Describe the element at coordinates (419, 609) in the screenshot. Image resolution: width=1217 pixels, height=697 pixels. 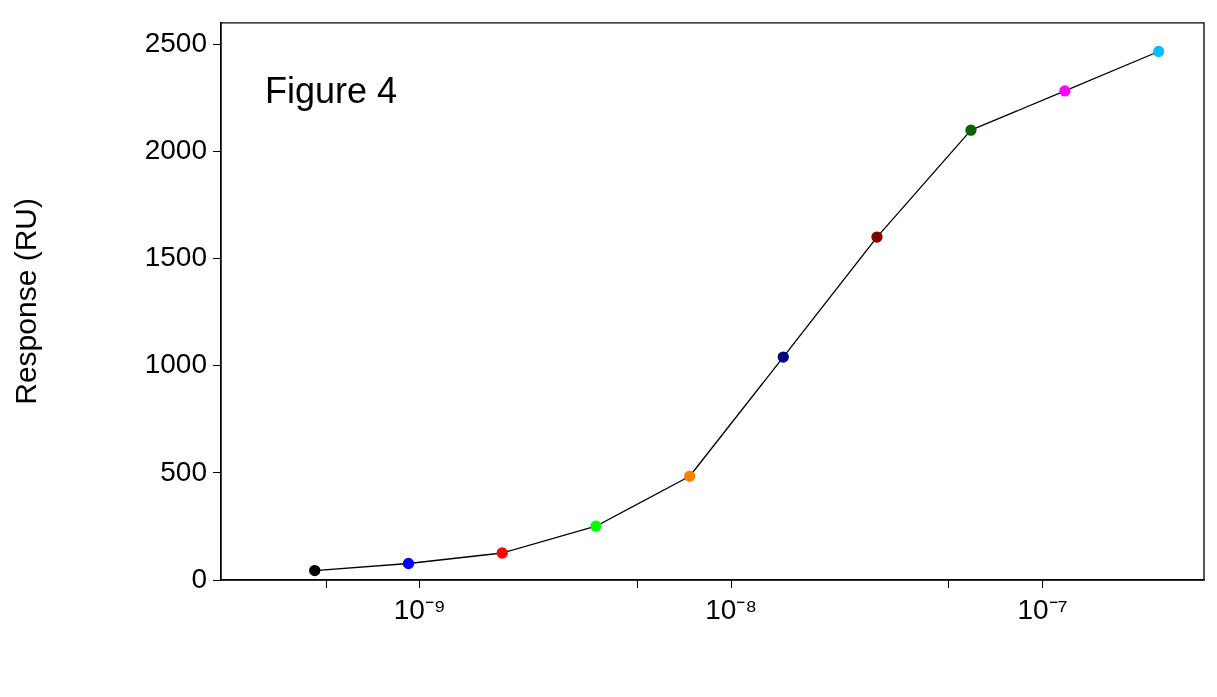
I see `x-tick-label: 10⁻⁹` at that location.